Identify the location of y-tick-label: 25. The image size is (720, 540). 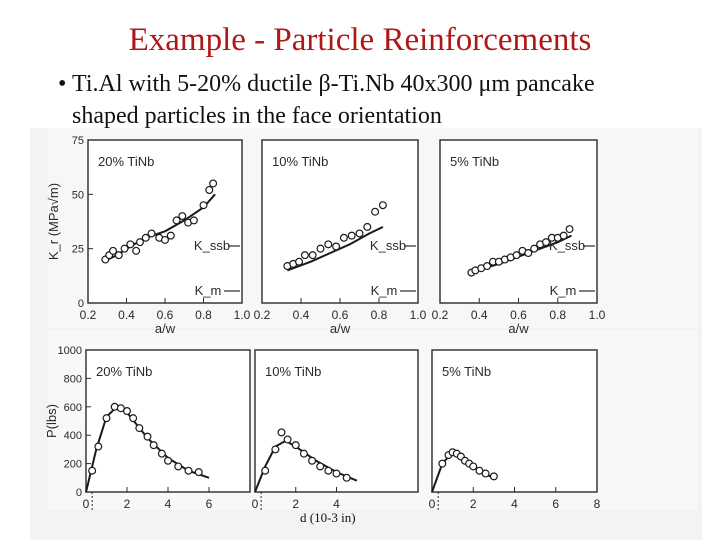
(78, 250).